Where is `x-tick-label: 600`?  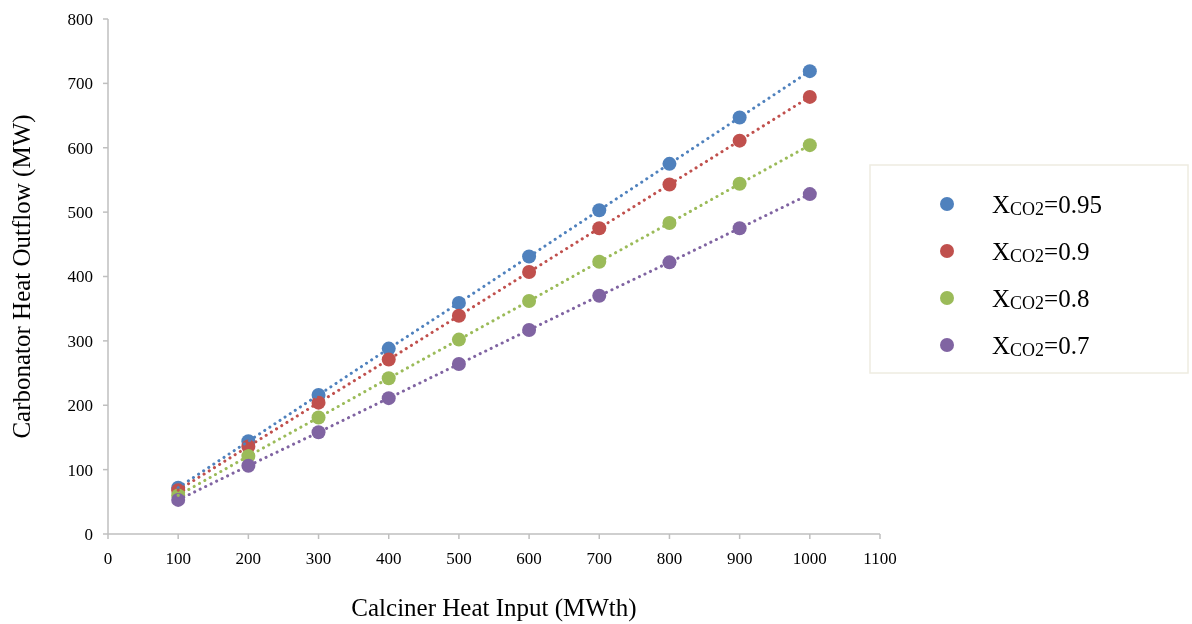
x-tick-label: 600 is located at coordinates (529, 558).